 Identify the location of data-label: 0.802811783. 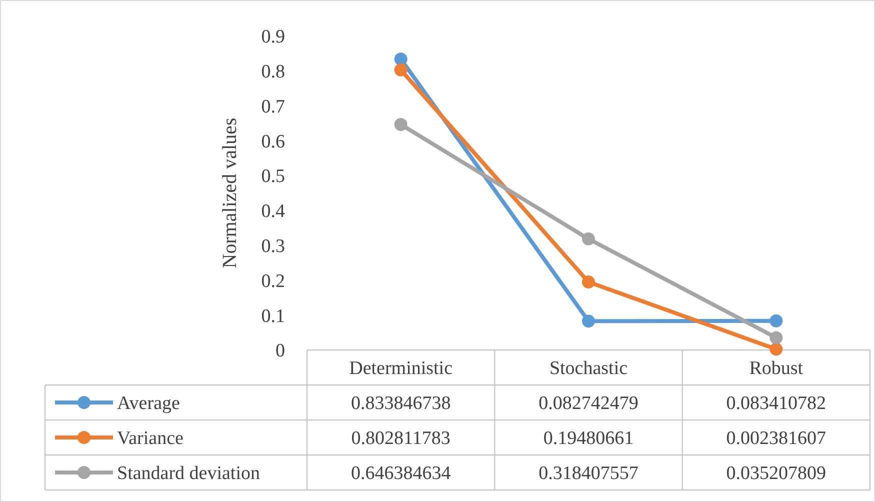
(400, 439).